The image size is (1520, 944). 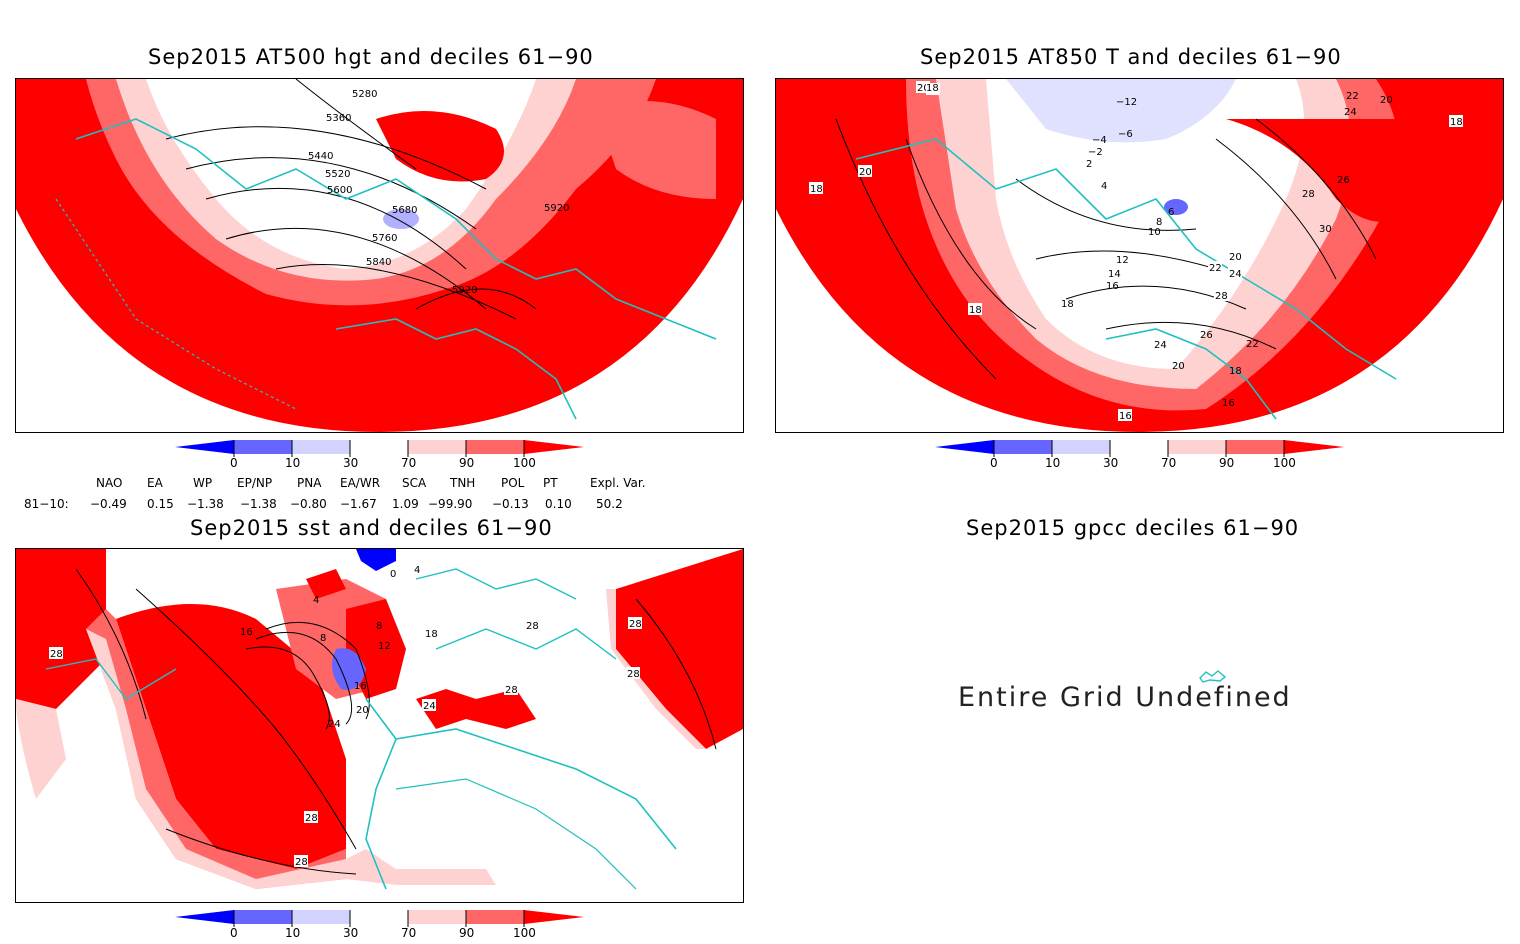 I want to click on colorbar-panel2: 0 10 30 70 90 100, so click(x=1140, y=457).